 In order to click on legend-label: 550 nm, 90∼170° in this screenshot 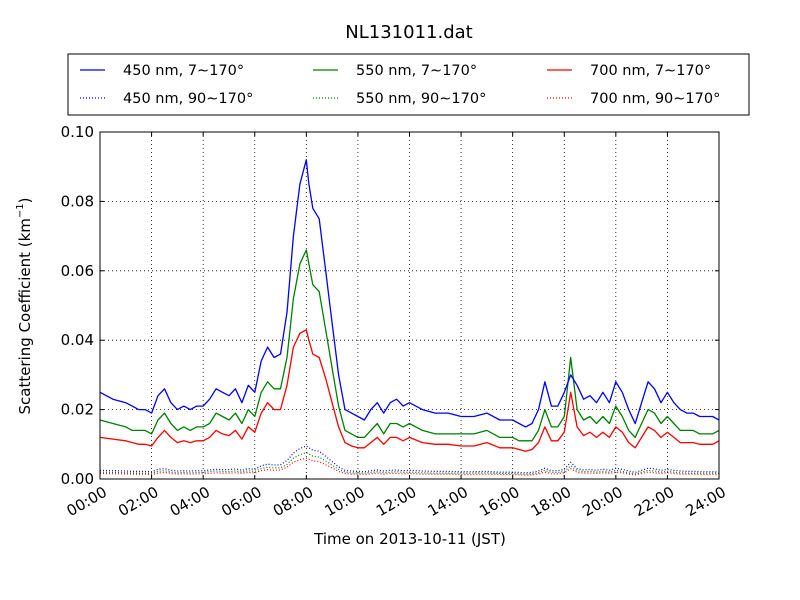, I will do `click(421, 99)`.